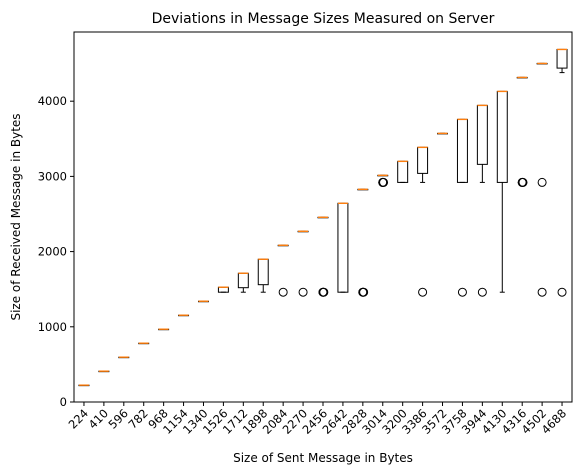  I want to click on y-axis: 0 1000 2000 3000 4000, so click(56, 251).